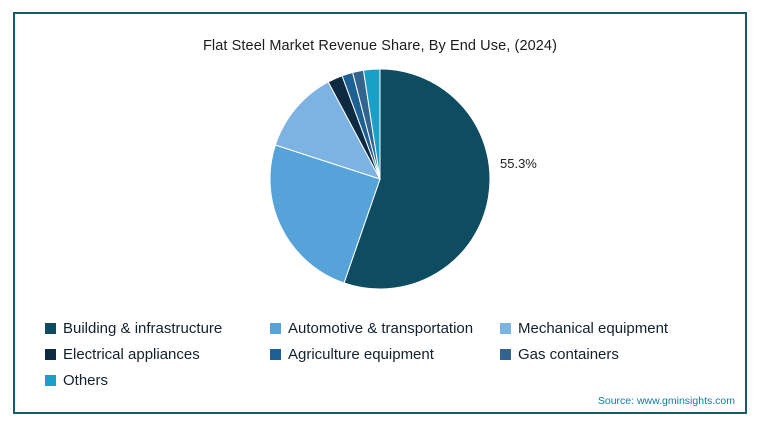 Image resolution: width=760 pixels, height=426 pixels. Describe the element at coordinates (361, 354) in the screenshot. I see `legend-label: Agriculture equipment` at that location.